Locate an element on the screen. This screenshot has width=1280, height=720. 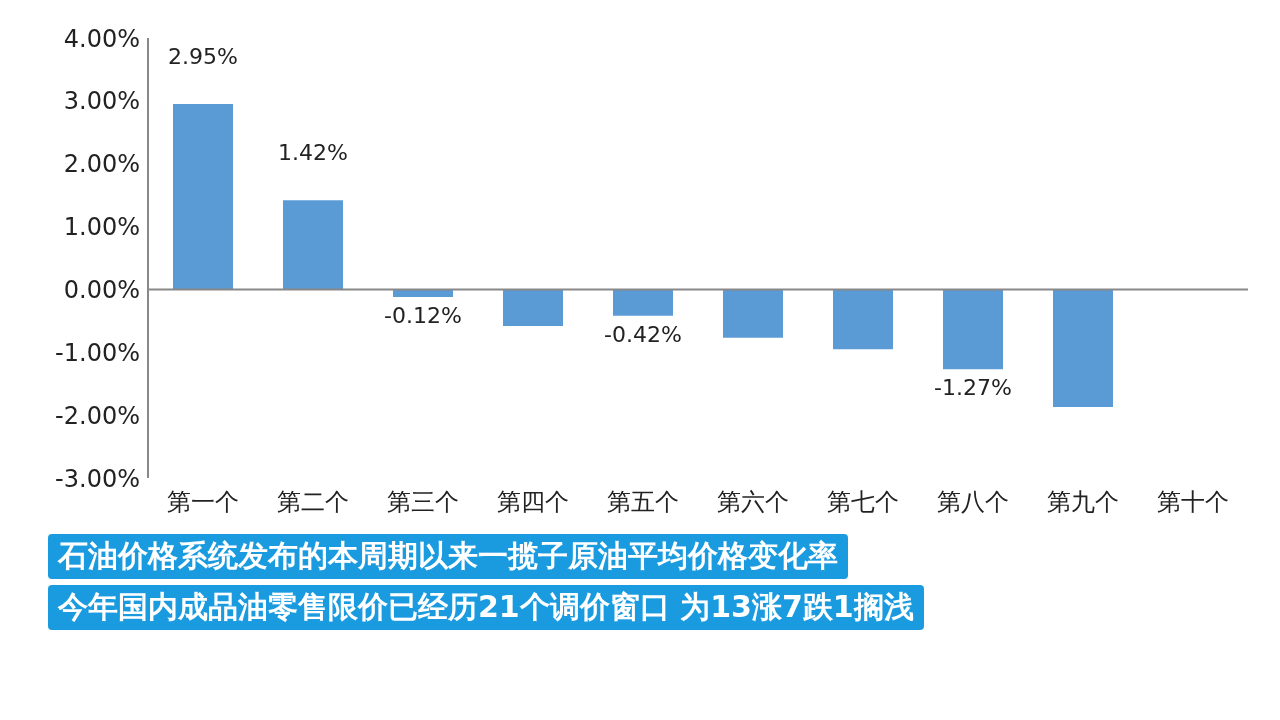
data-label: 2.95% is located at coordinates (203, 56).